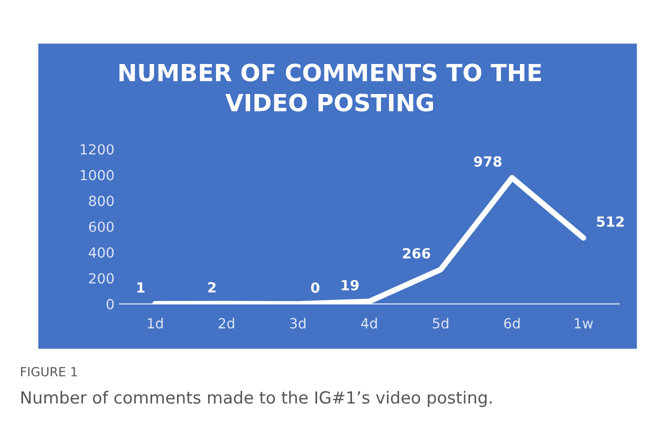 Image resolution: width=660 pixels, height=436 pixels. I want to click on x-tick-label: 1w, so click(583, 323).